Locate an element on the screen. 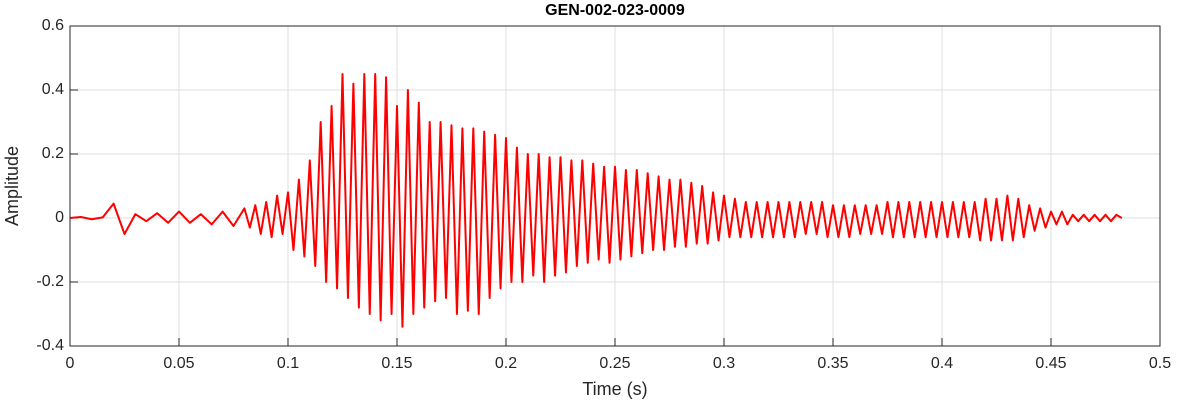 The image size is (1177, 404). x-axis-label: Time (s) is located at coordinates (614, 389).